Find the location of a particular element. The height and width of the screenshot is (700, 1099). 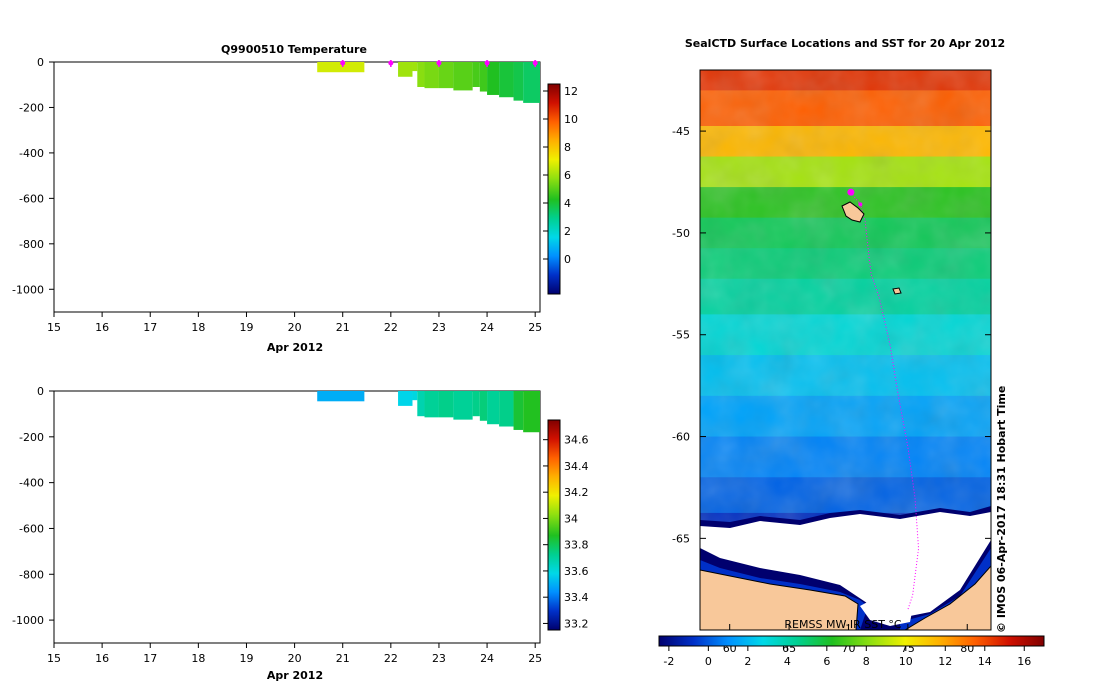

temperature-cells is located at coordinates (428, 82).